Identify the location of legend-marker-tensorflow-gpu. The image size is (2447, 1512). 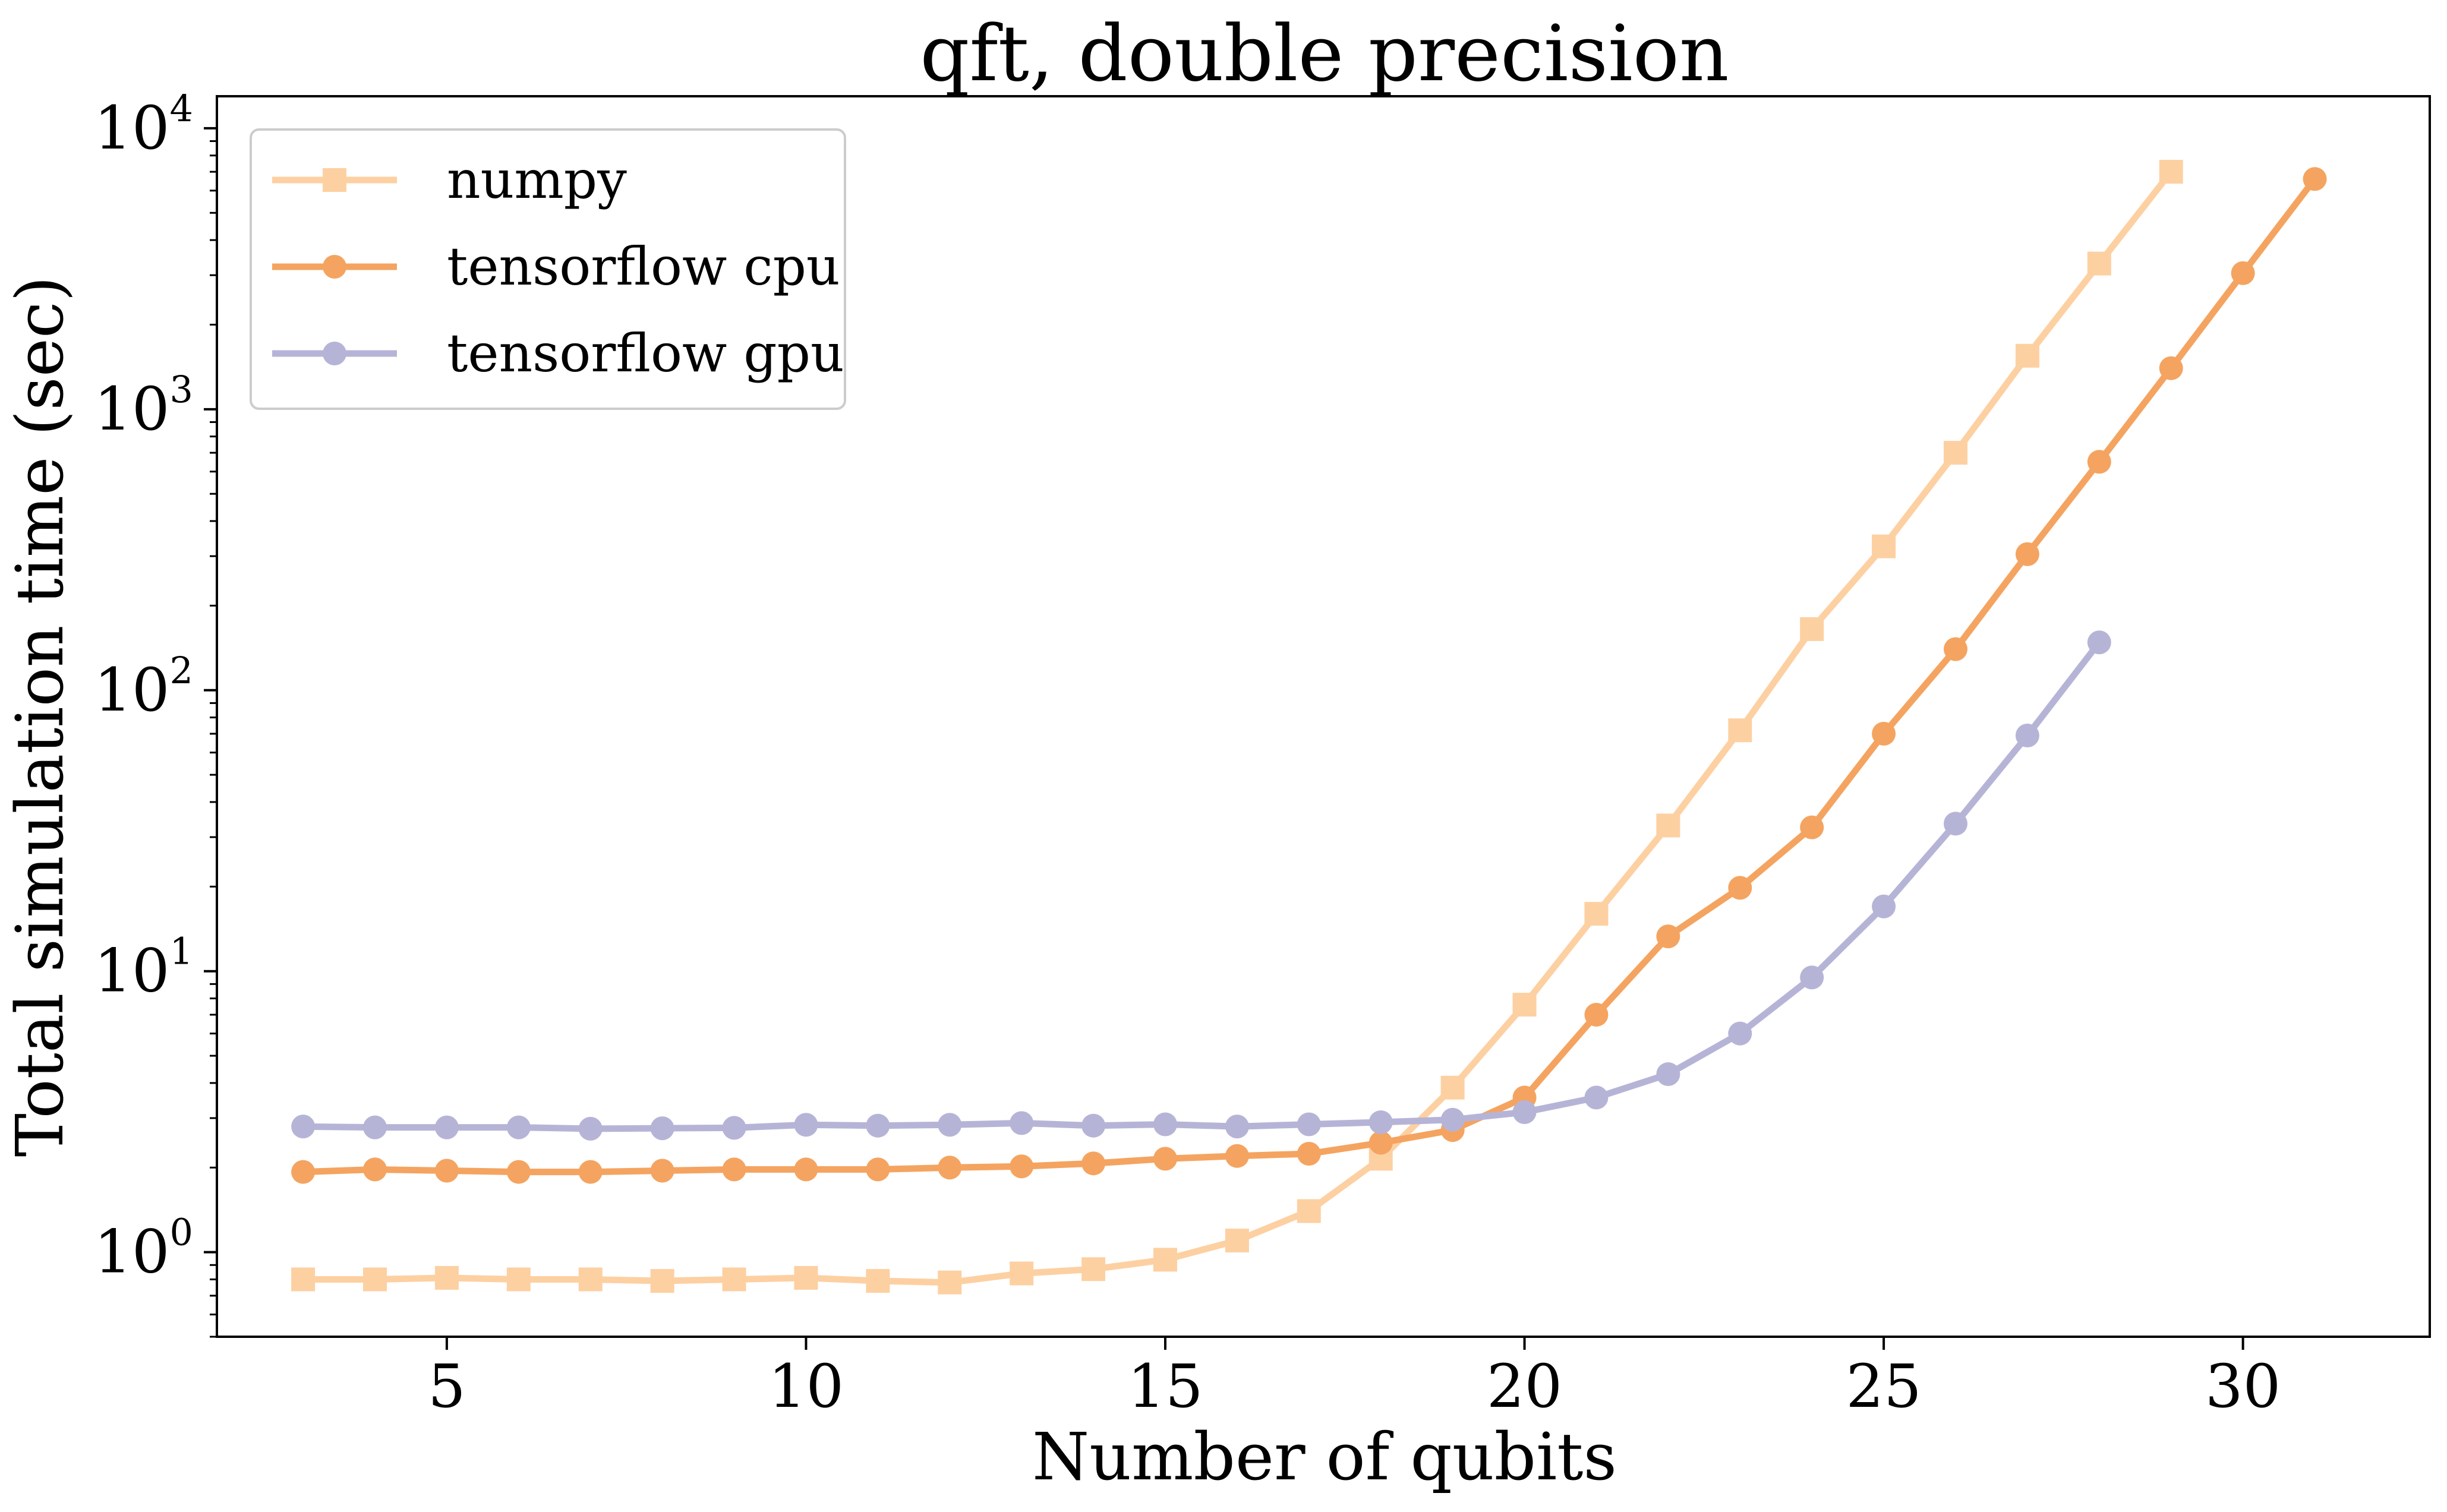
(335, 353).